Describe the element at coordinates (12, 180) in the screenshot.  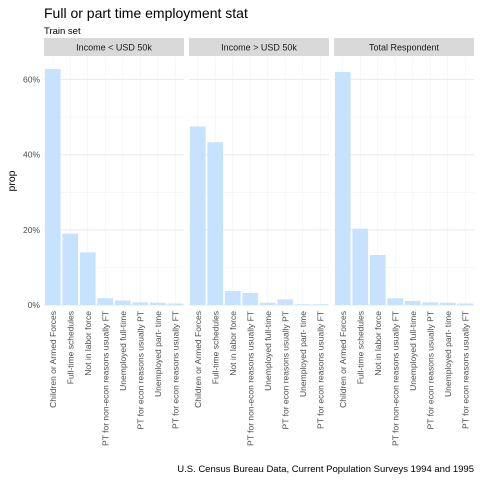
I see `y-axis-label: prop` at that location.